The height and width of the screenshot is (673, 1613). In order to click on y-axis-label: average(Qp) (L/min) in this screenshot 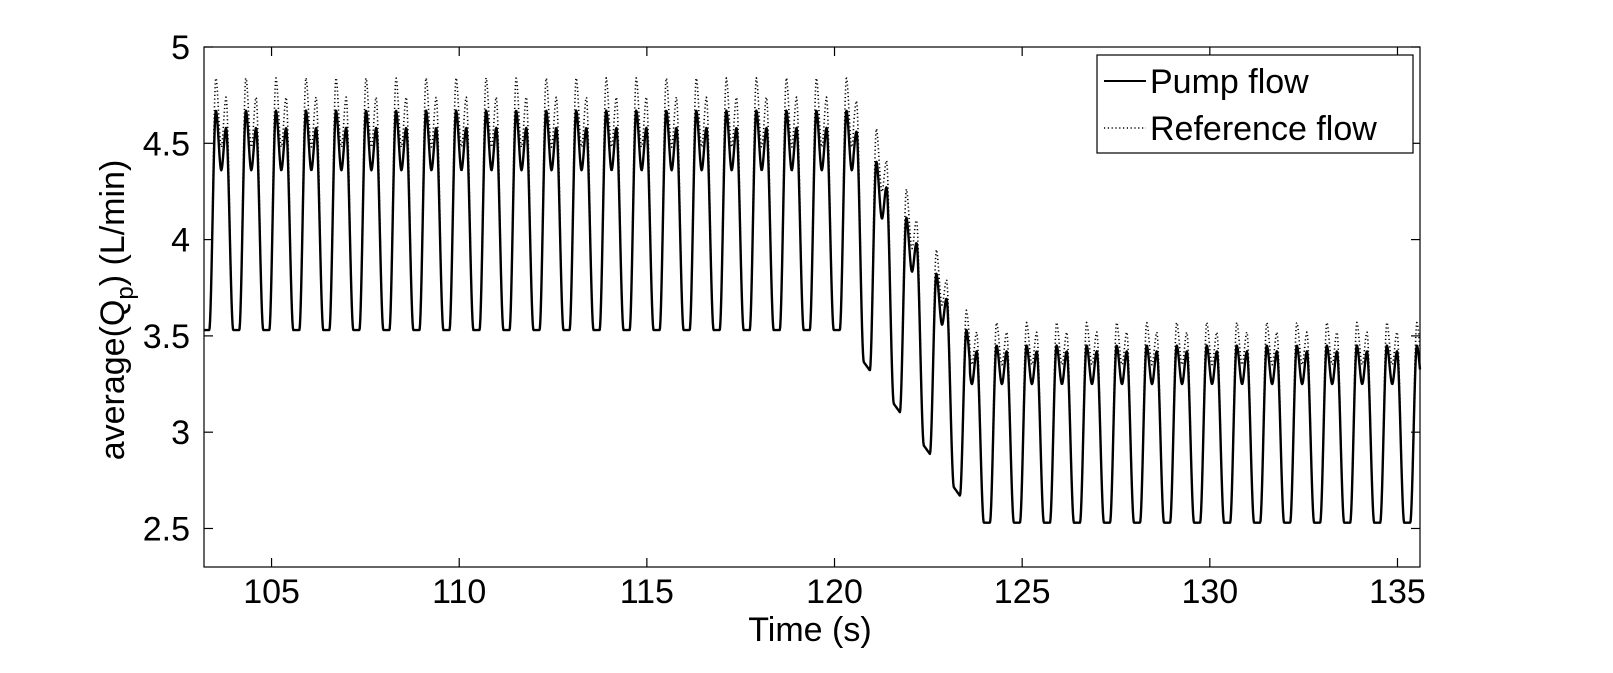, I will do `click(116, 310)`.